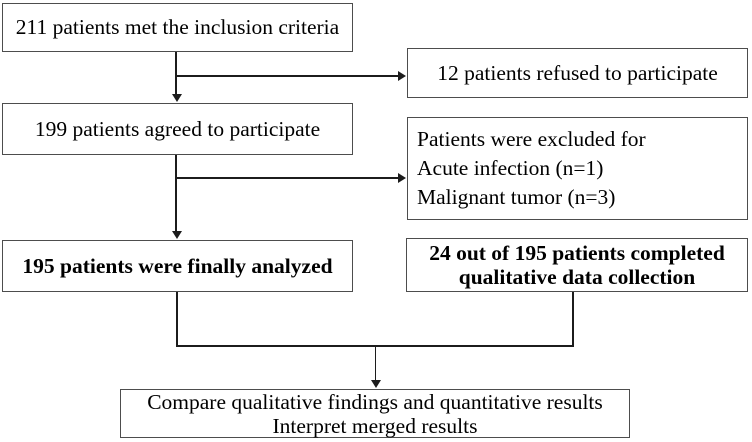  What do you see at coordinates (176, 235) in the screenshot?
I see `arrowhead-down-analyzed` at bounding box center [176, 235].